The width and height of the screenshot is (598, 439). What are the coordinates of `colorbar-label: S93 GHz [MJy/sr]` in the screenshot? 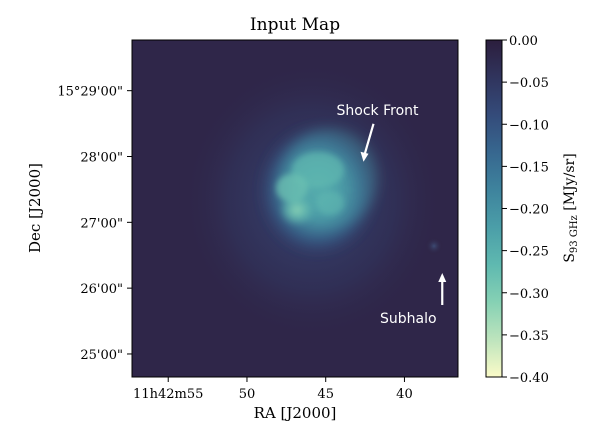 It's located at (571, 207).